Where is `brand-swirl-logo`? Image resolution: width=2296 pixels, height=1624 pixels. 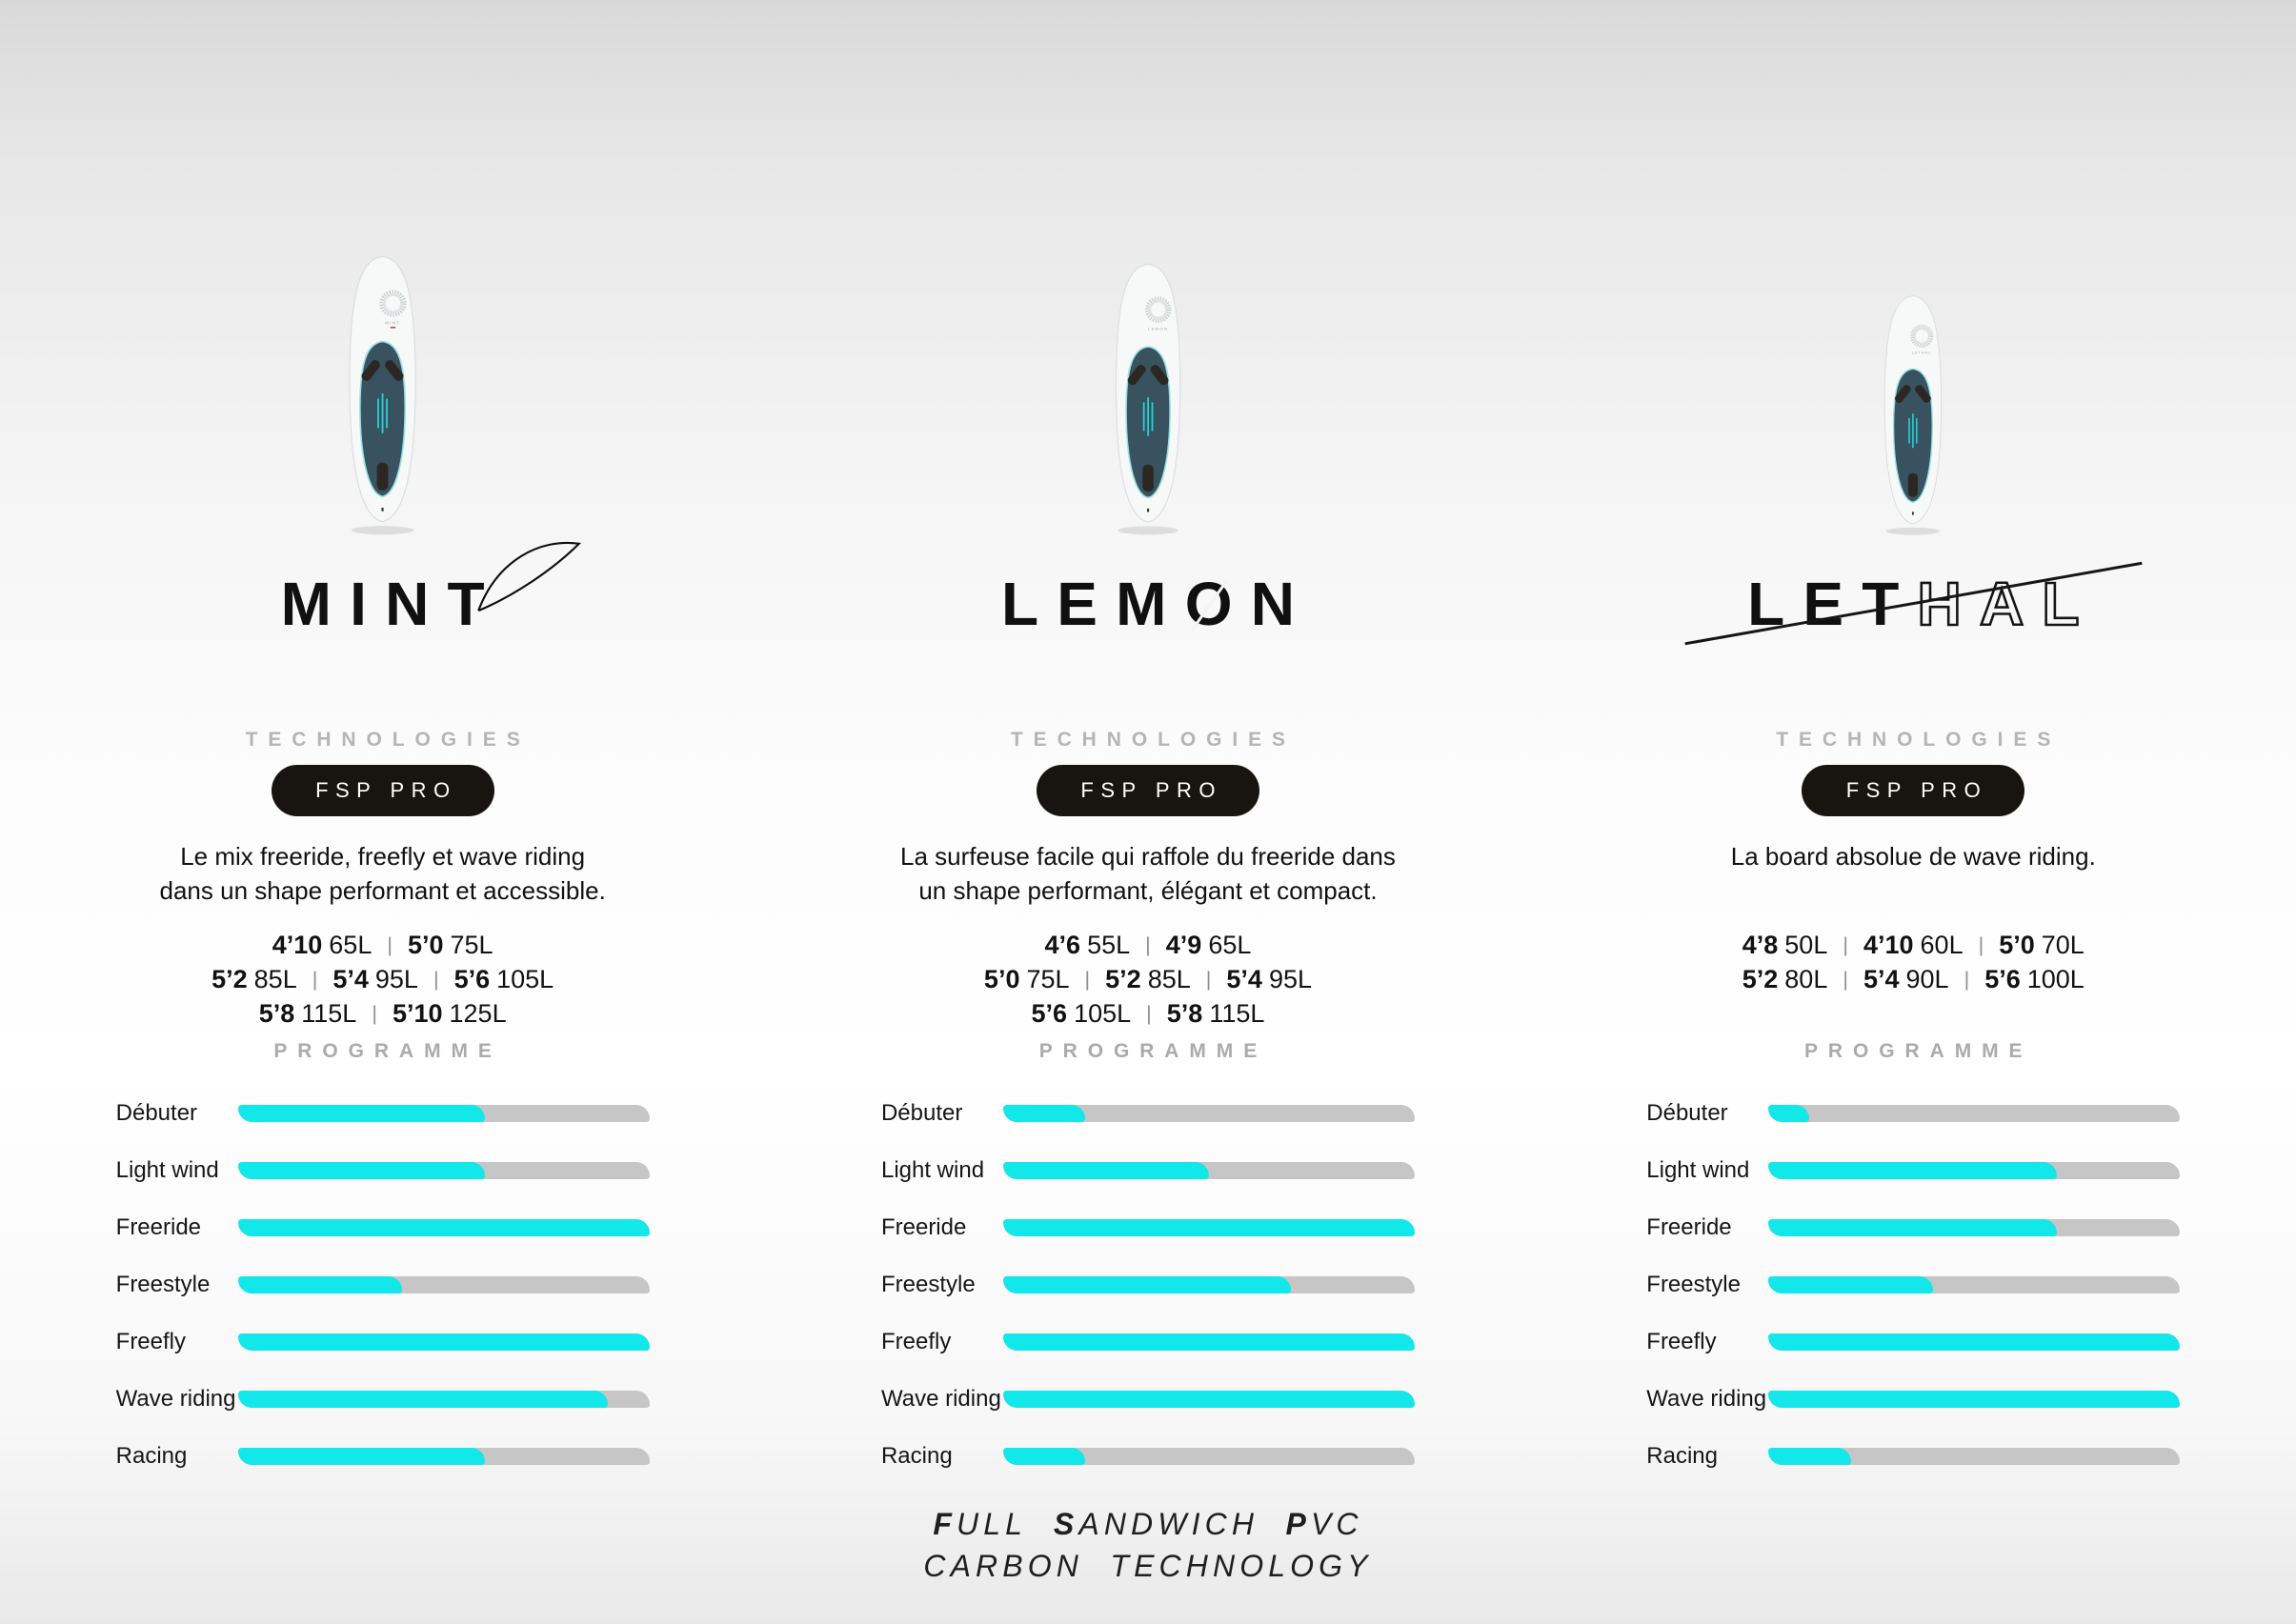 brand-swirl-logo is located at coordinates (1922, 336).